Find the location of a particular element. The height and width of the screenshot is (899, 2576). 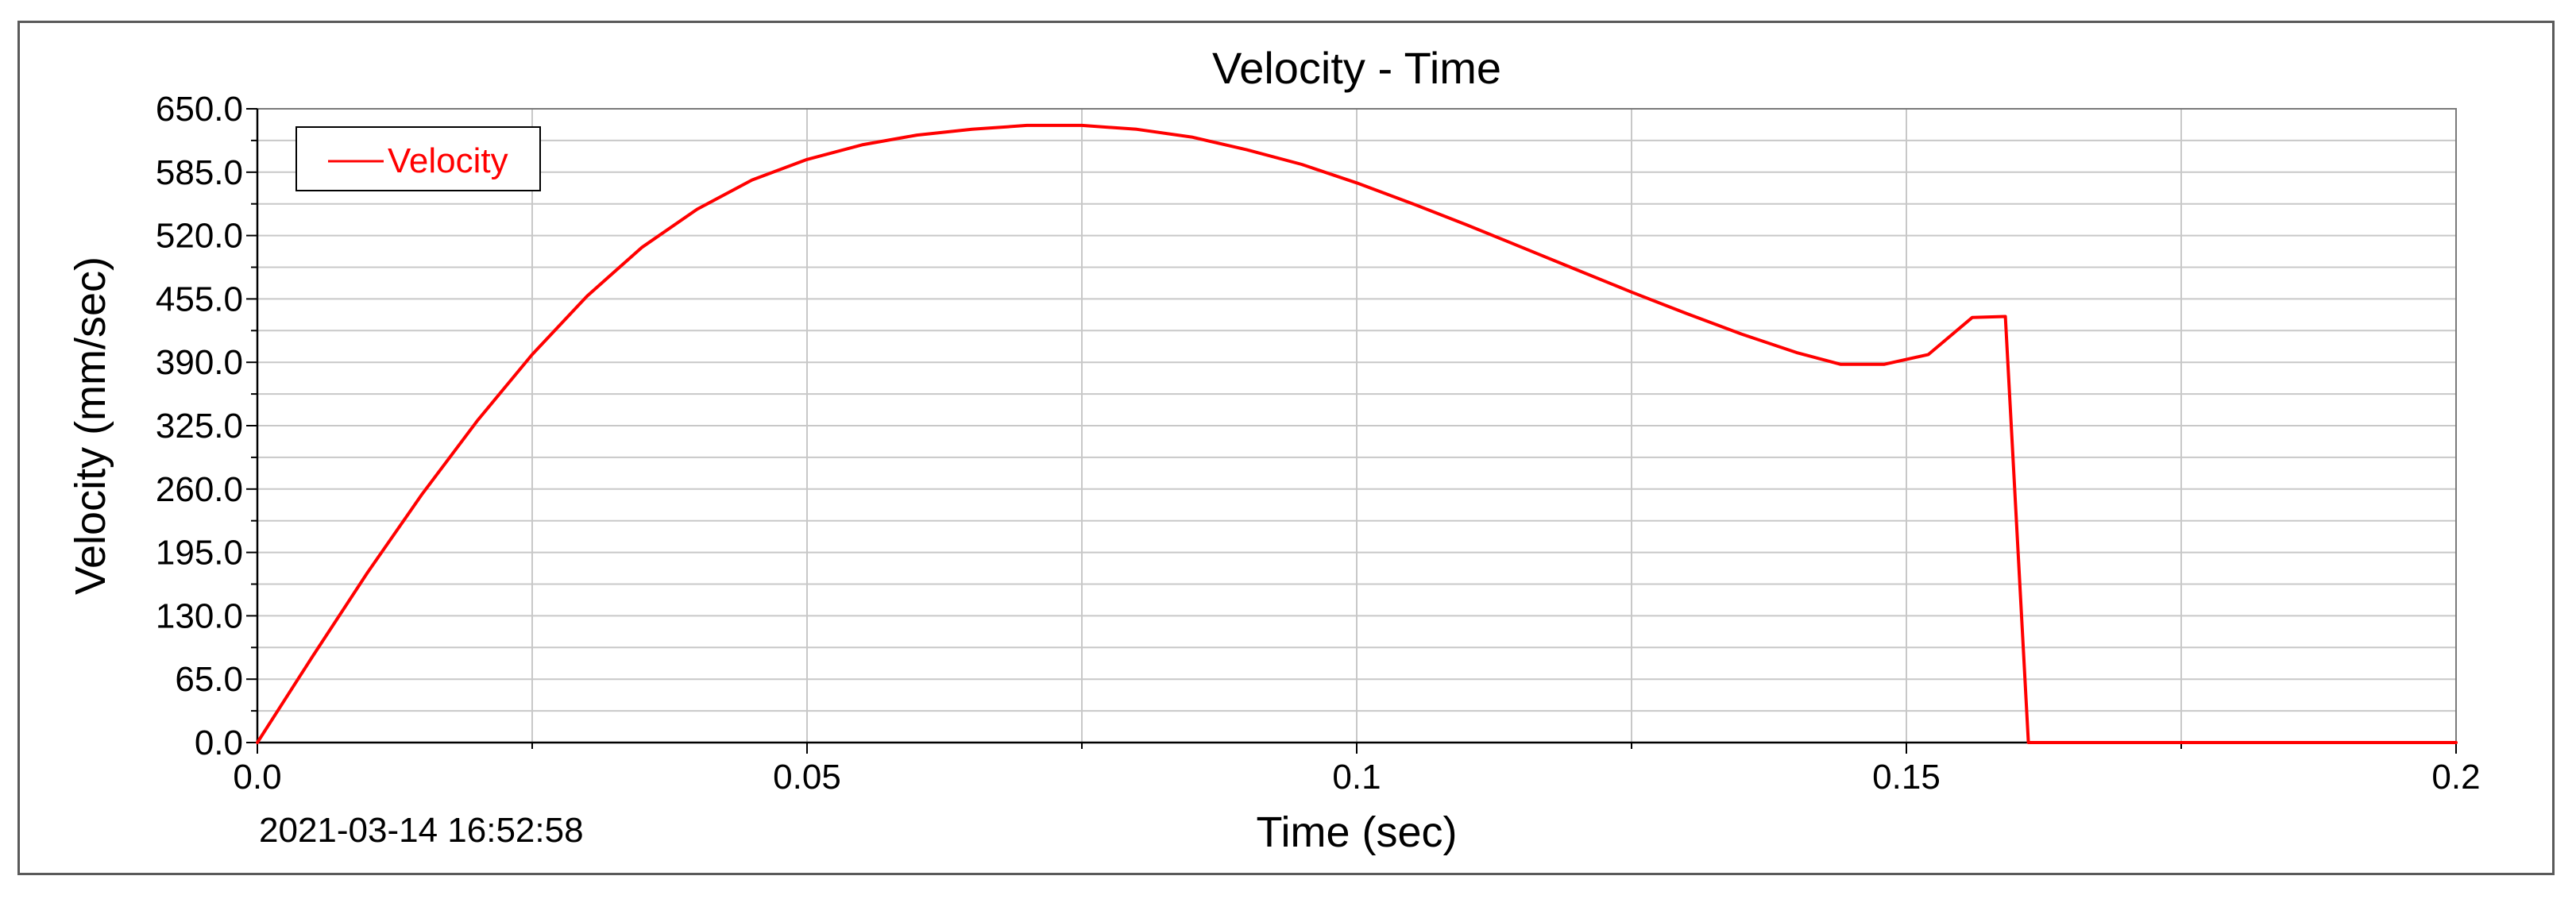

y-tick-label: 0.0 is located at coordinates (219, 742).